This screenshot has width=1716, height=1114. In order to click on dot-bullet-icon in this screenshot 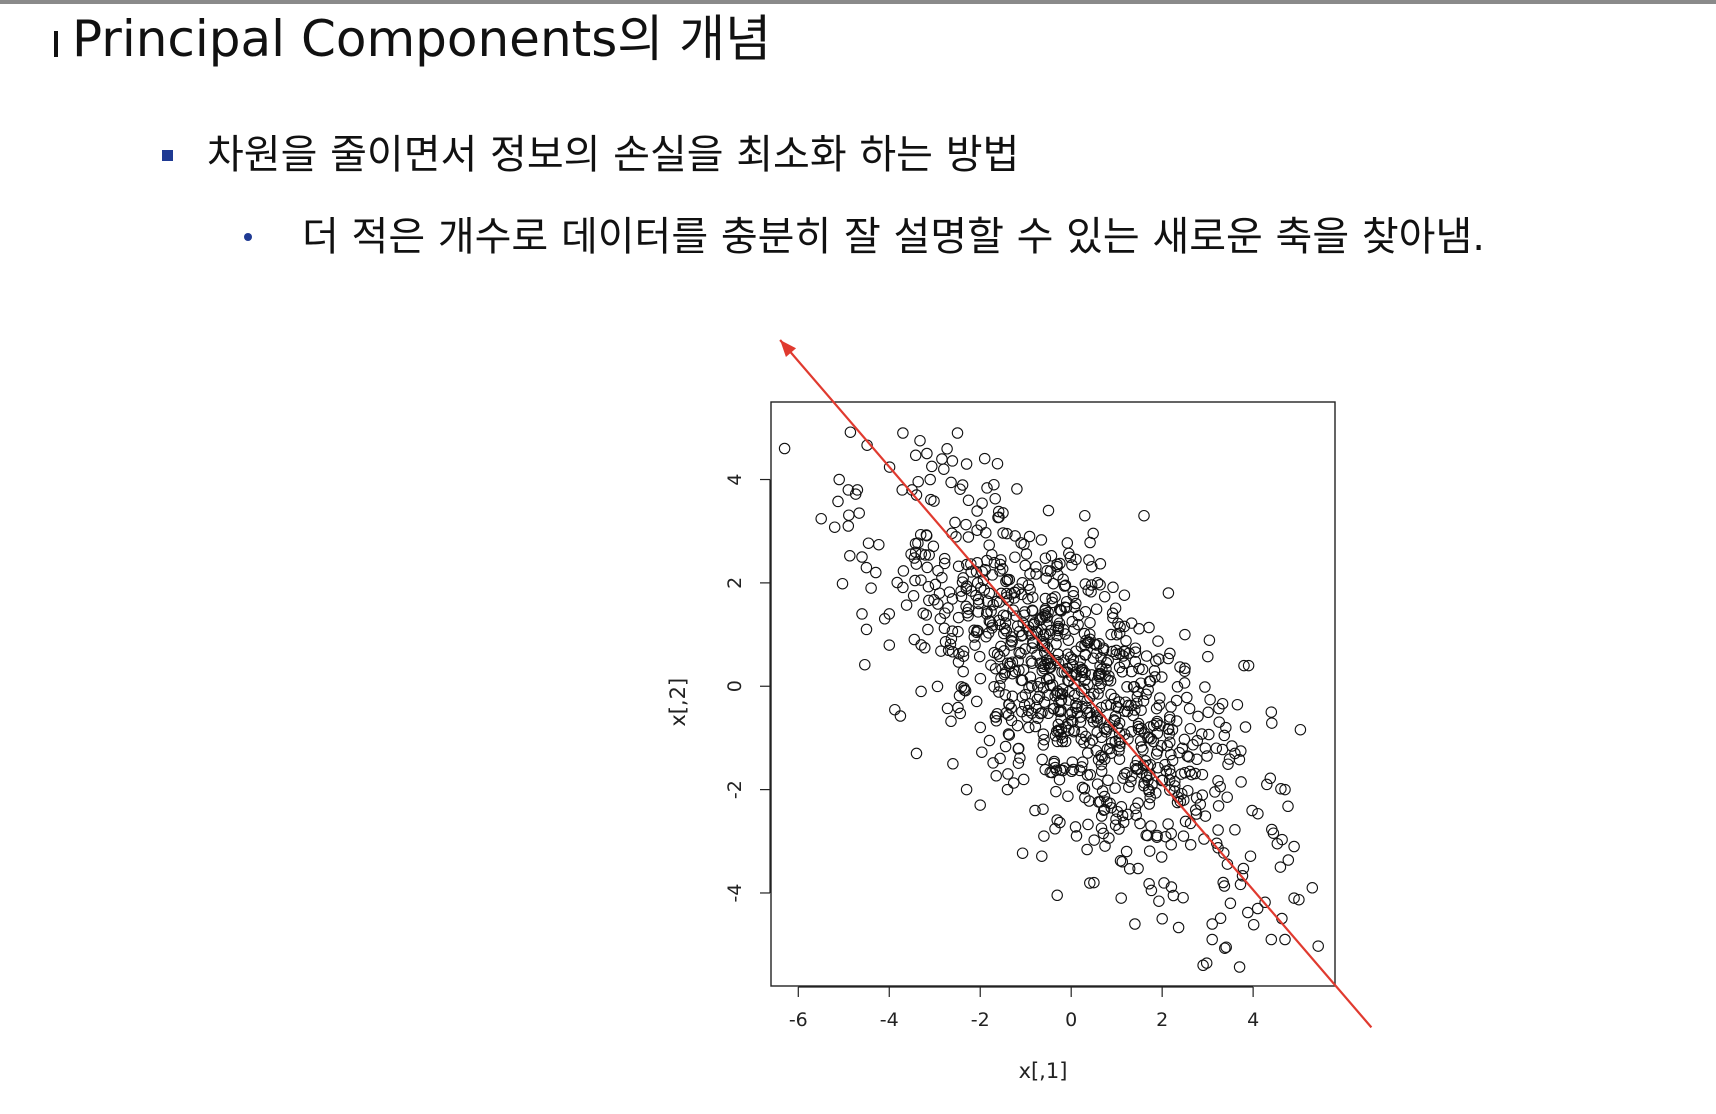, I will do `click(248, 237)`.